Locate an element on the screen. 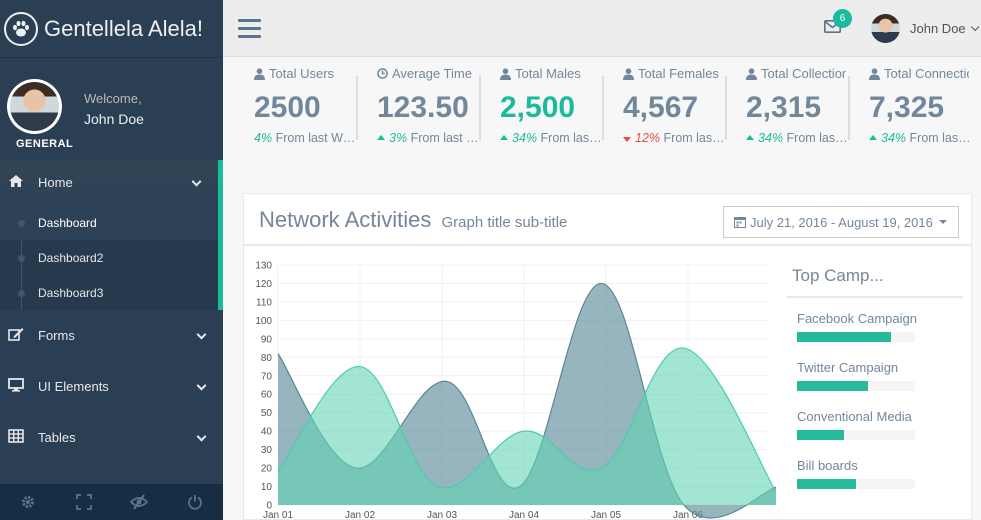 Image resolution: width=981 pixels, height=520 pixels. tile-change: 4% From last Week is located at coordinates (306, 138).